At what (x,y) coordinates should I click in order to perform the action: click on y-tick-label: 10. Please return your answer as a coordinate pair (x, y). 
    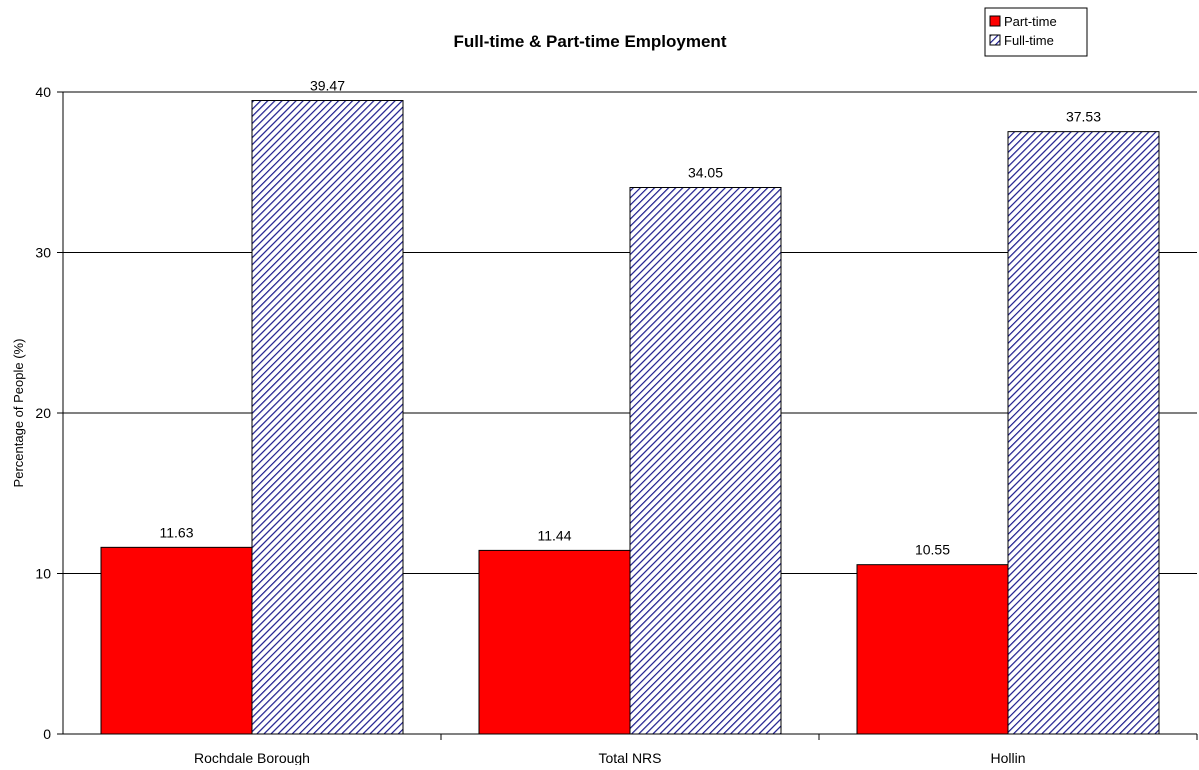
    Looking at the image, I should click on (43, 574).